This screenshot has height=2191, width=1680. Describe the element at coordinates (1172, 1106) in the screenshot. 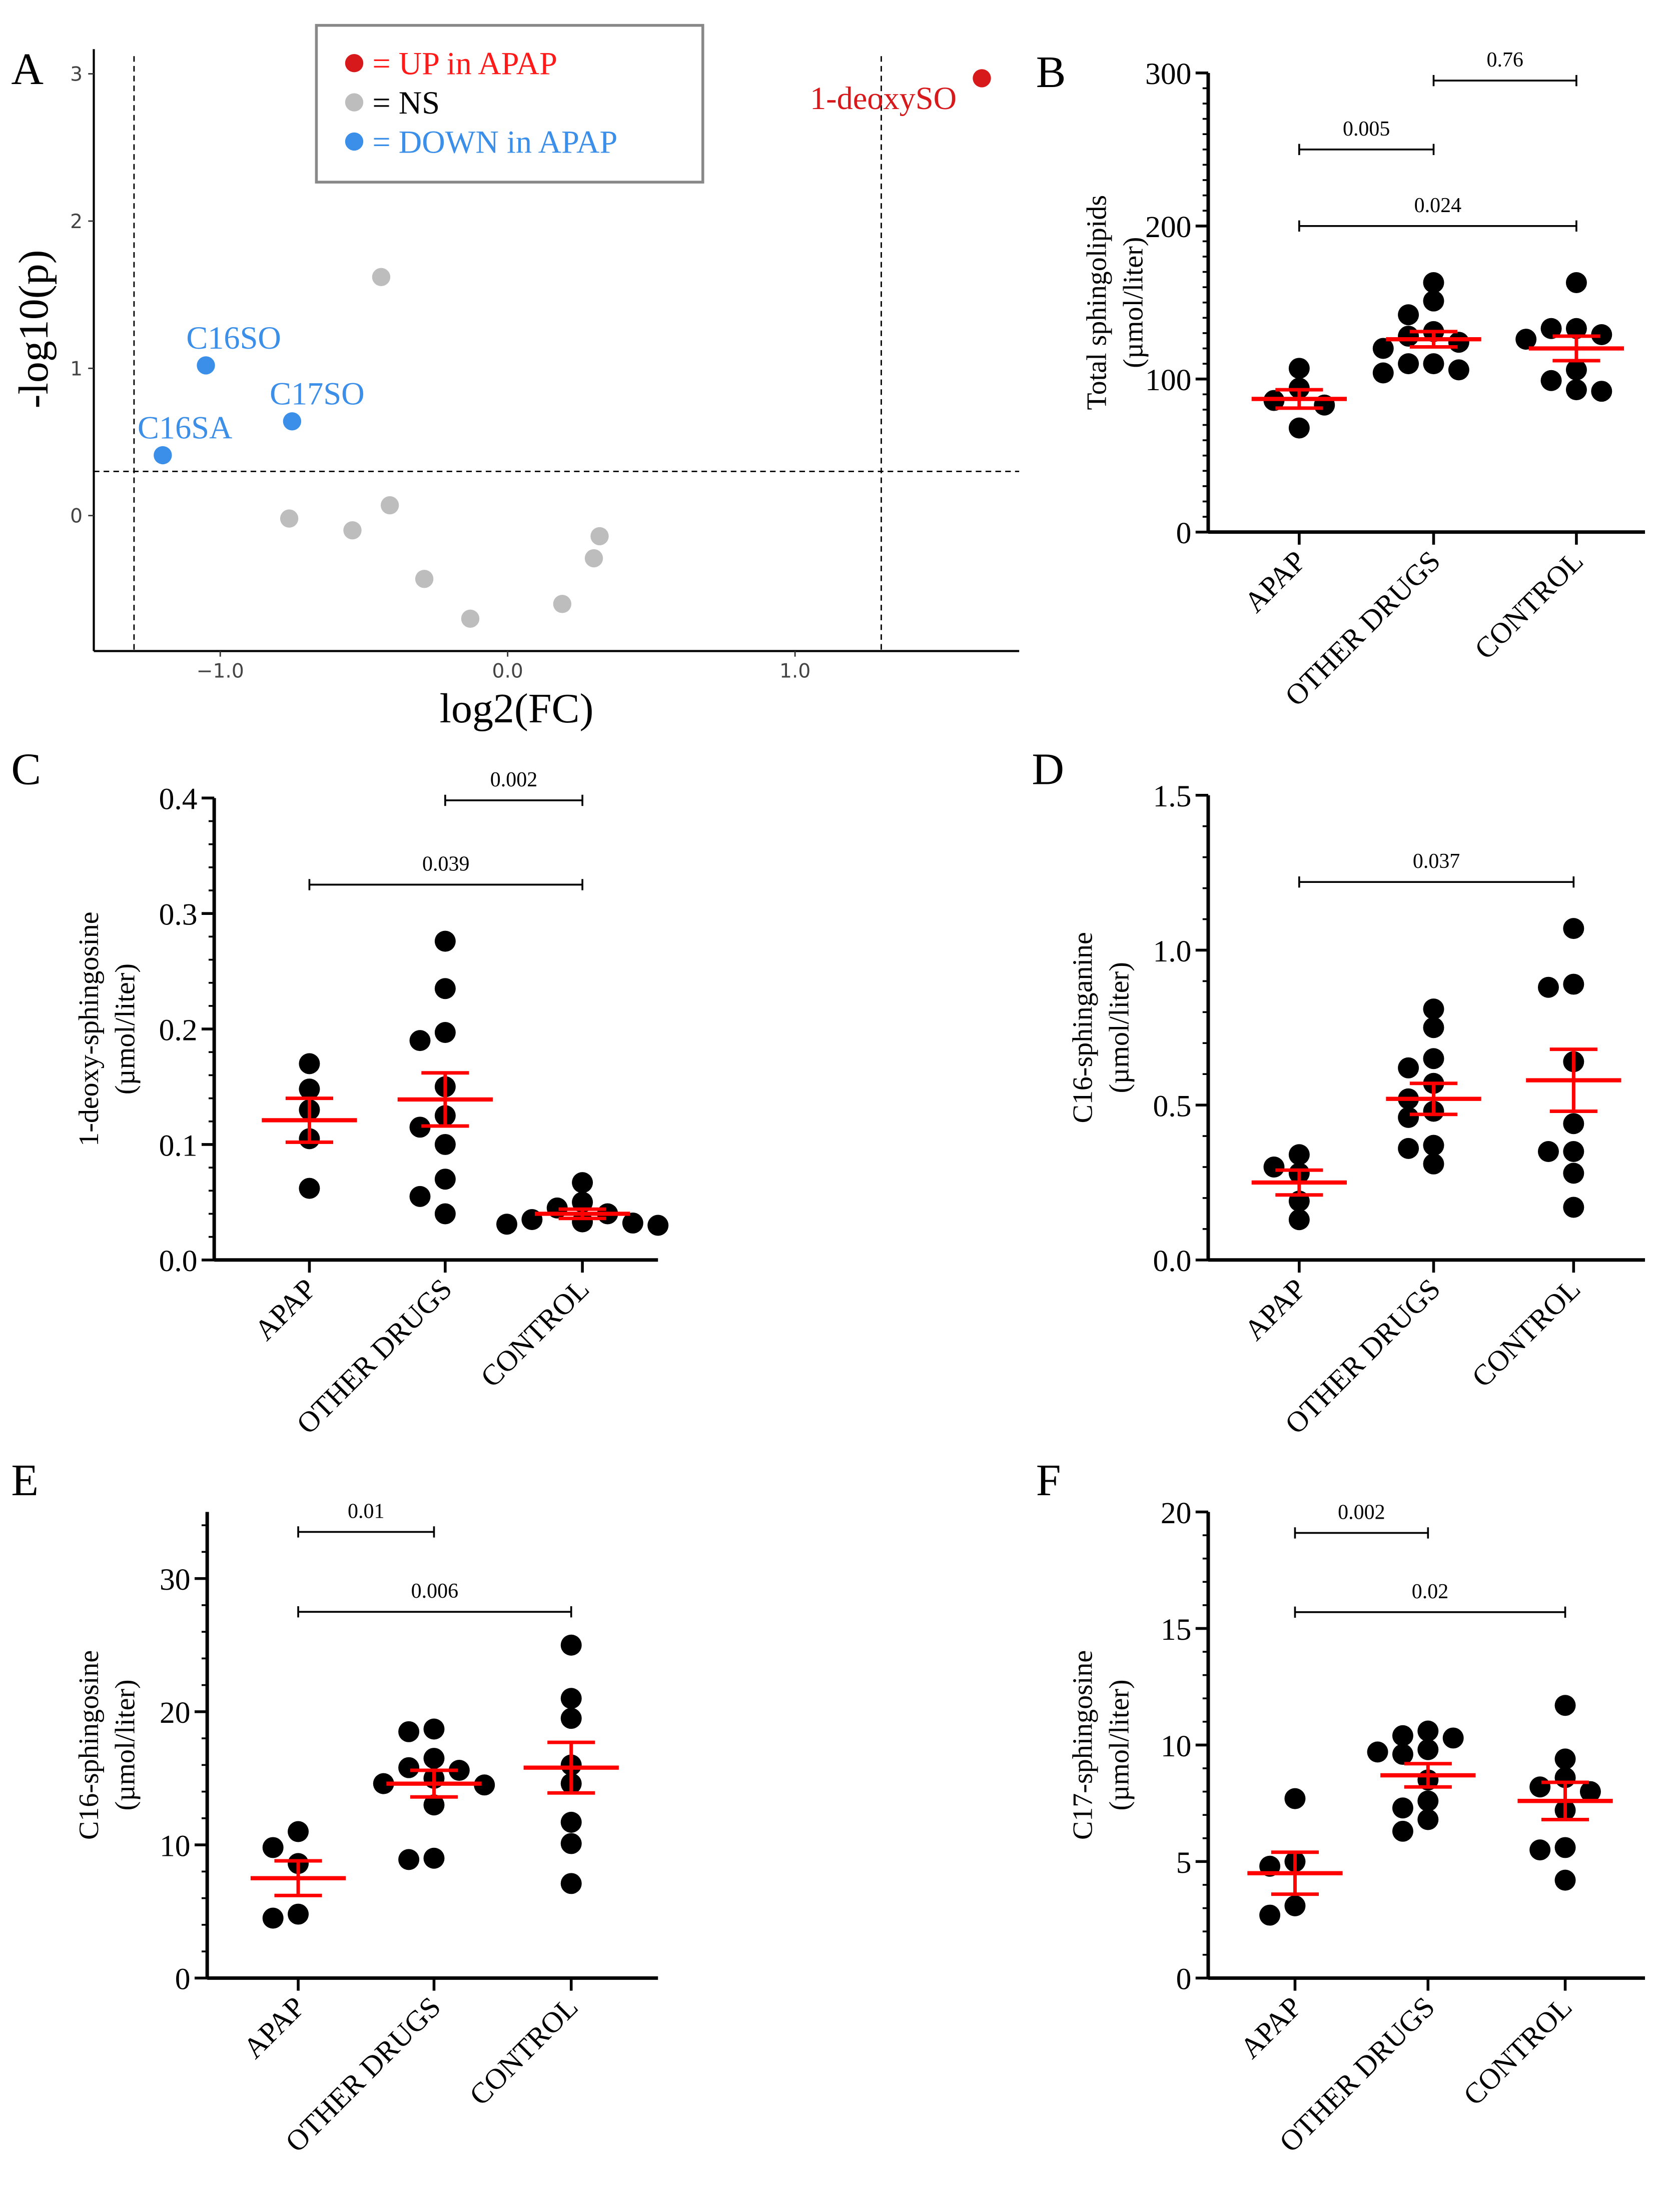

I see `y-tick-label: 0.5` at that location.